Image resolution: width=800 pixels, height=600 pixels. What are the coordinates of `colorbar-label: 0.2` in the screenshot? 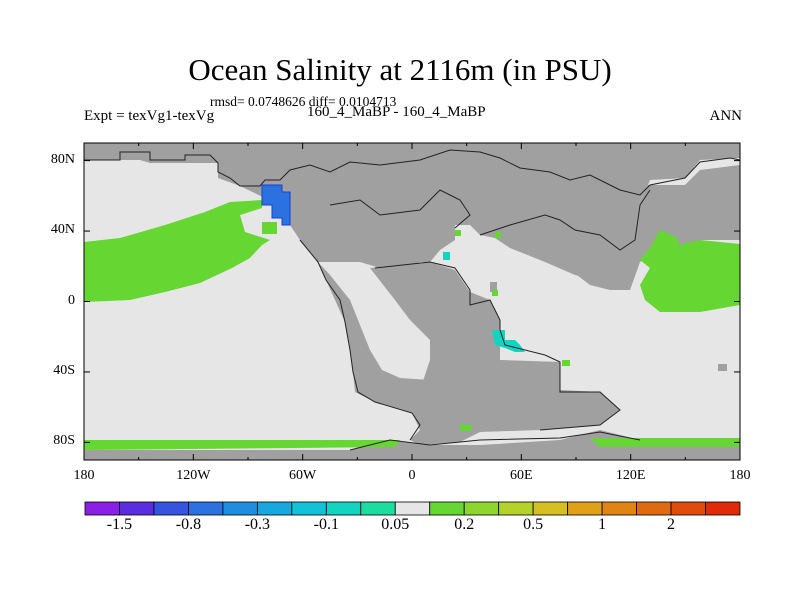 It's located at (464, 524).